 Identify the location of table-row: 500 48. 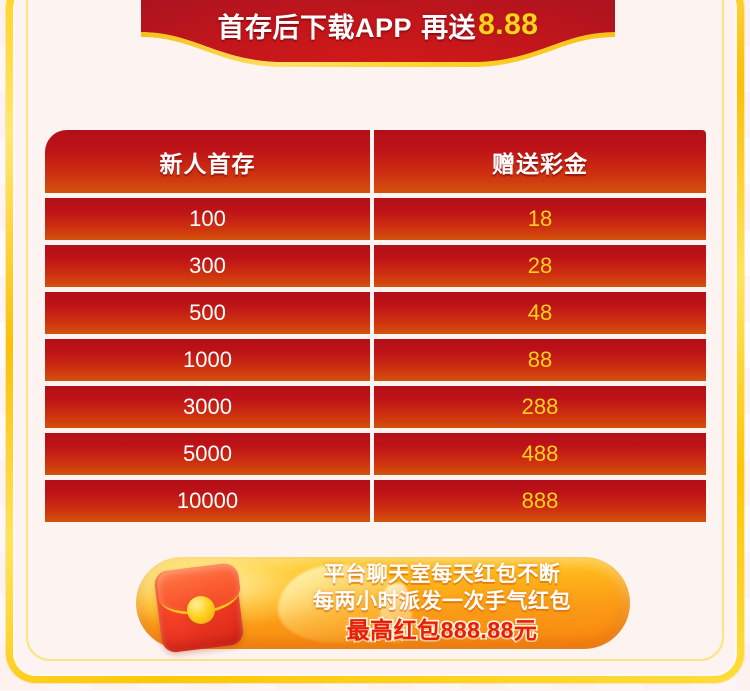
(375, 313).